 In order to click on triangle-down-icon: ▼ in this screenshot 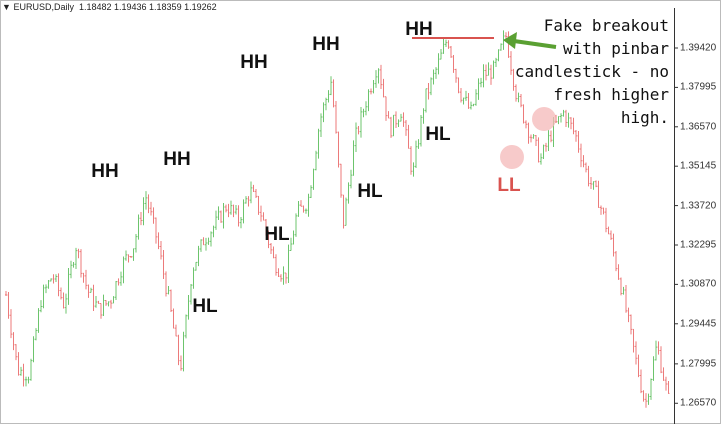, I will do `click(6, 7)`.